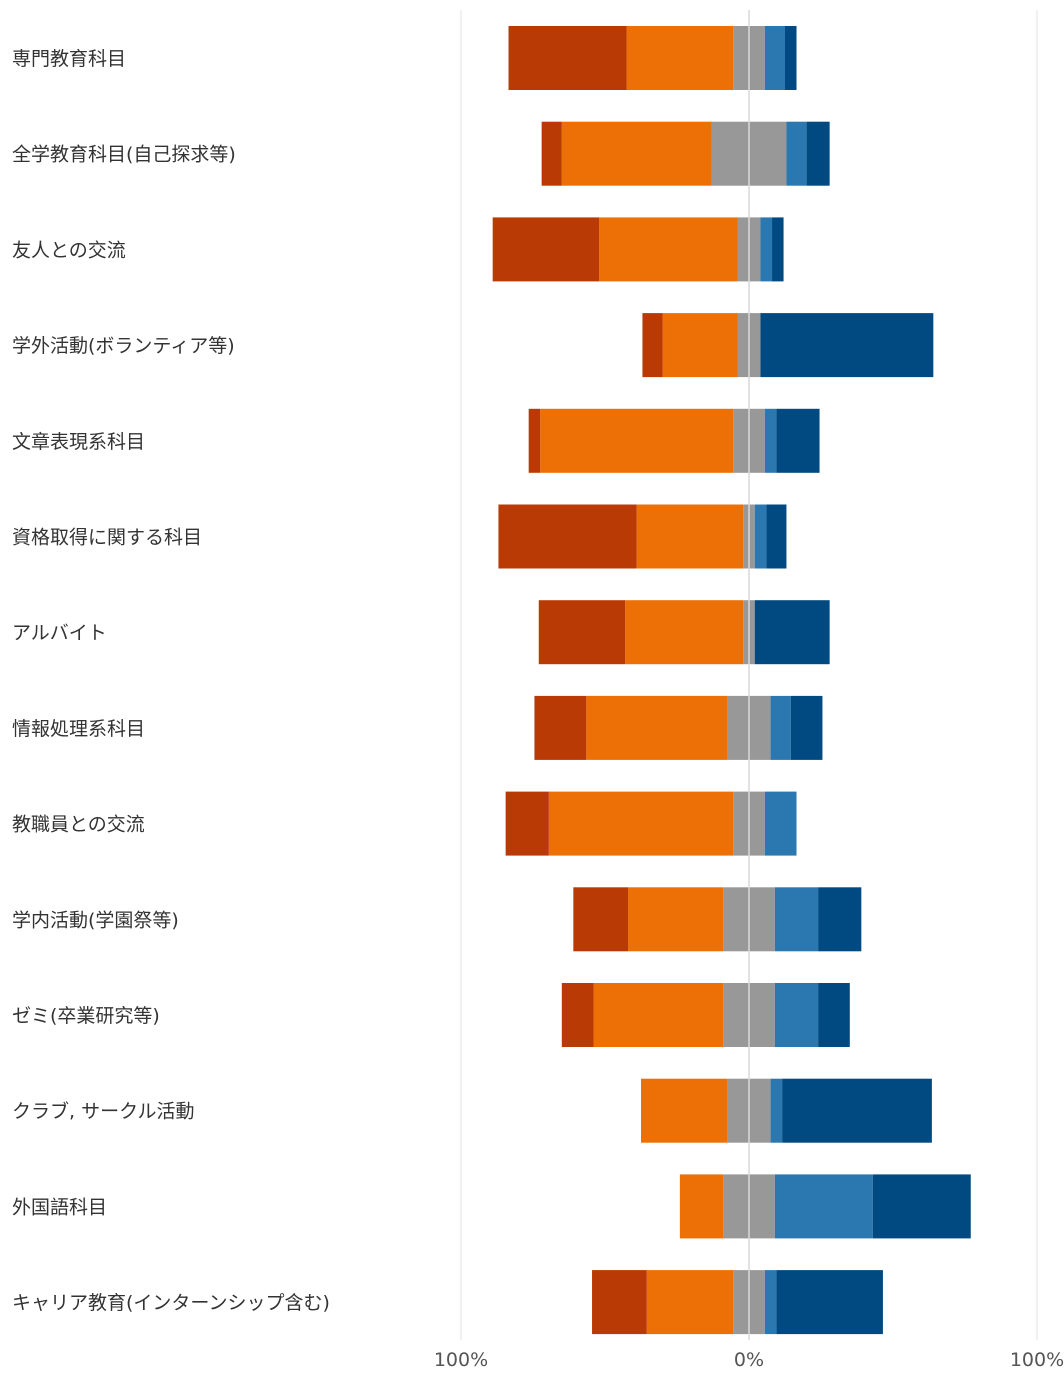  I want to click on category-label: 学内活動(学園祭等), so click(95, 920).